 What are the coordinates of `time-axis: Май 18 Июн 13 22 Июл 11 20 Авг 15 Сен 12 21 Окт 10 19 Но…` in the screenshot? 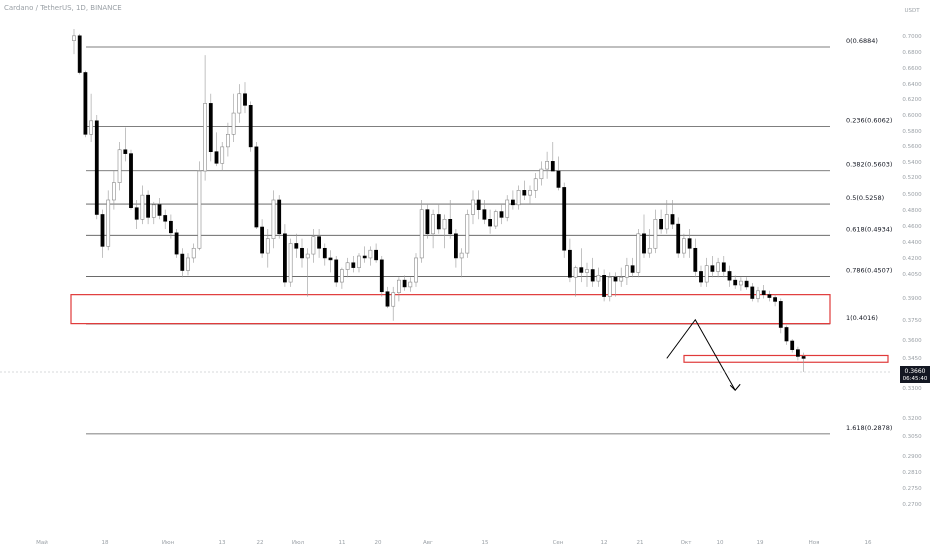 It's located at (454, 542).